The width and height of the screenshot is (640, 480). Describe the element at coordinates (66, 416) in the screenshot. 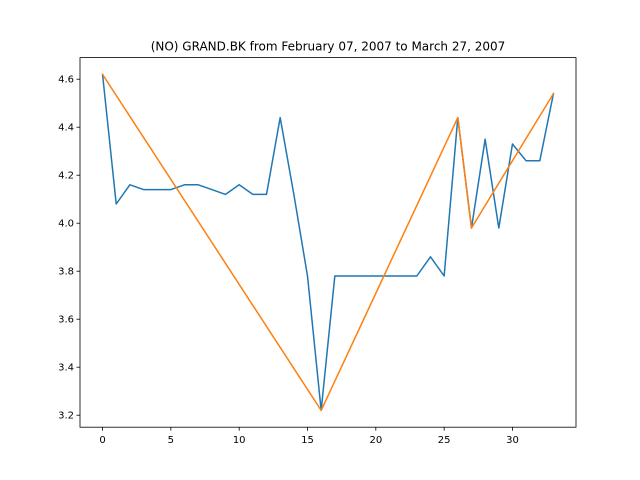

I see `y-tick-label: 3.2` at that location.